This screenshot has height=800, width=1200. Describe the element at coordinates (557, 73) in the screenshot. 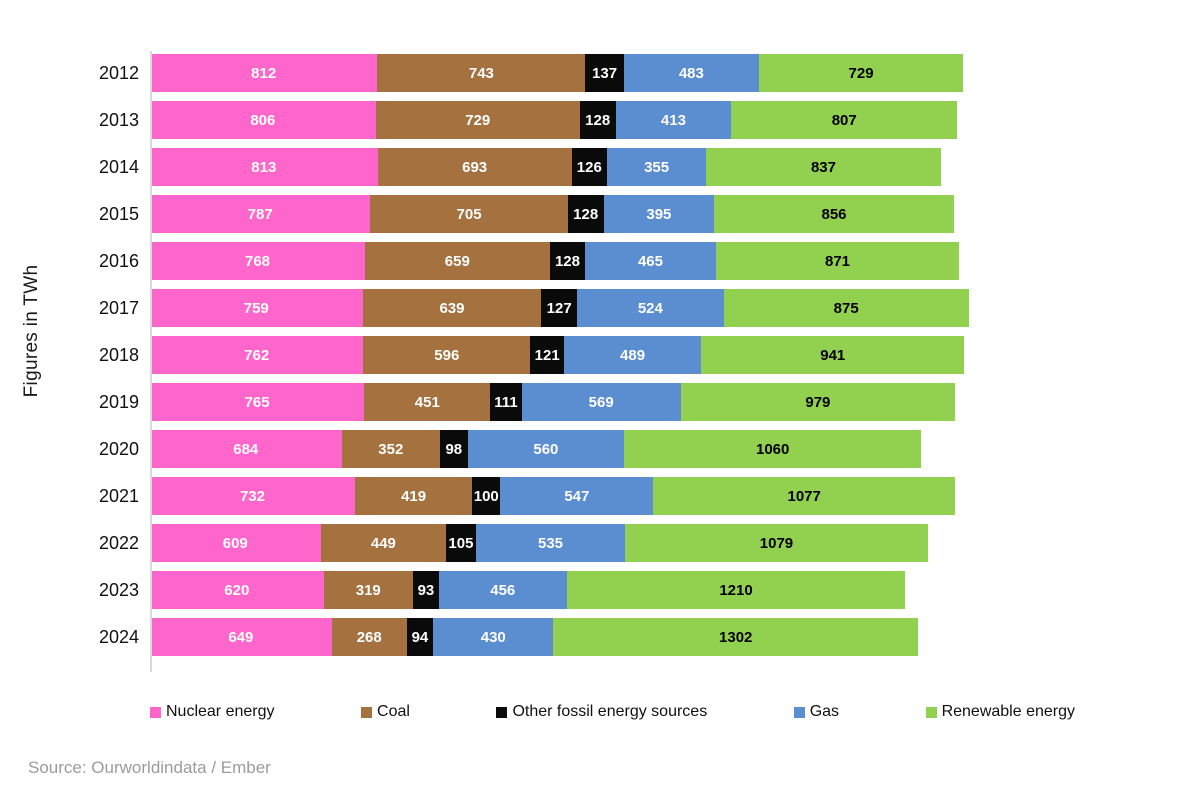

I see `stacked-bar: 812 743 137 483 729` at that location.